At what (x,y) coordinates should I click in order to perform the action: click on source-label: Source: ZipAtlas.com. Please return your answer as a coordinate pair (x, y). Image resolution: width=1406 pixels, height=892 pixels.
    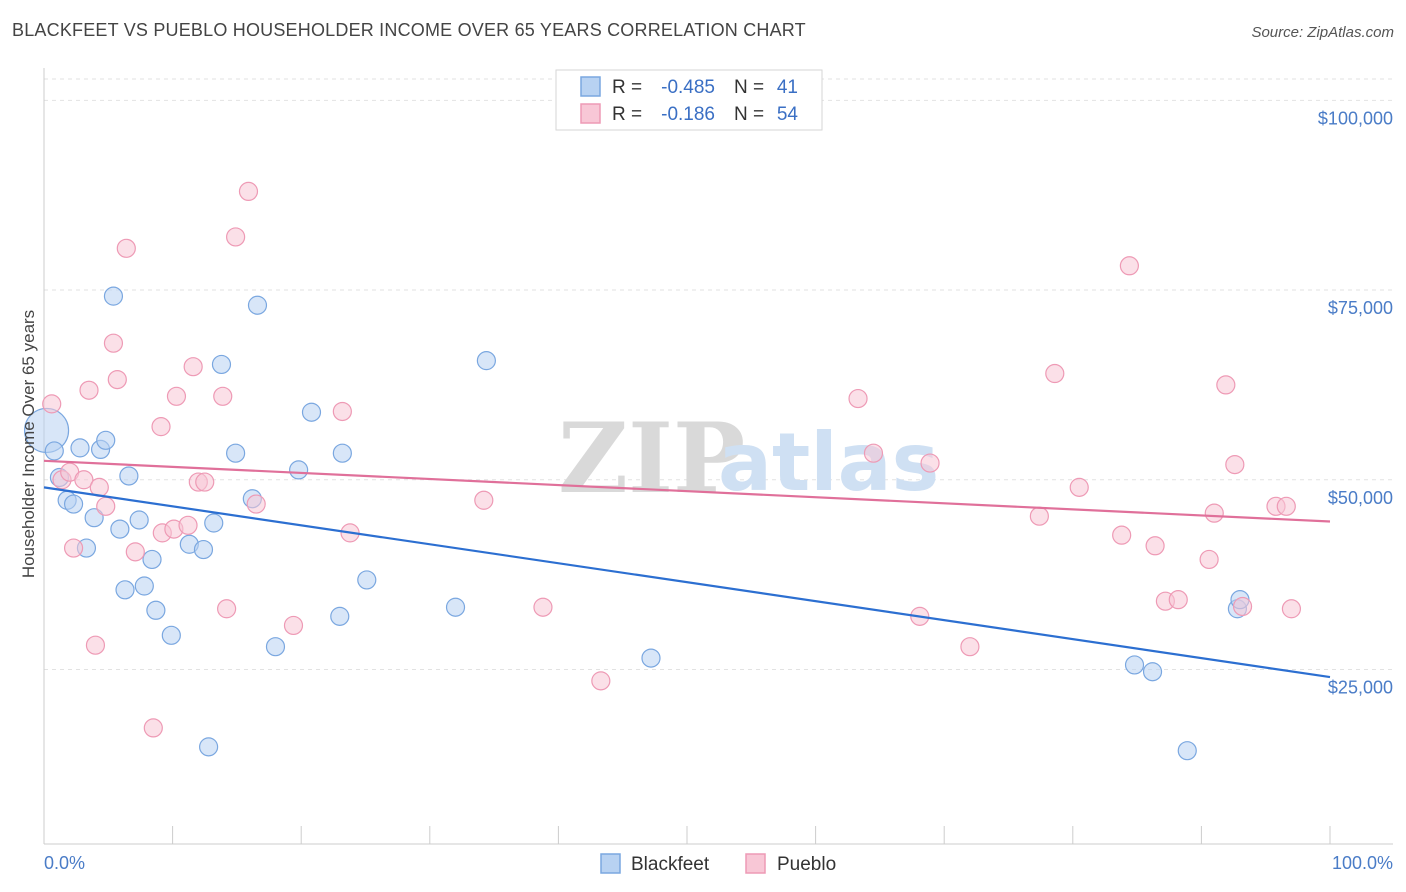
    Looking at the image, I should click on (1322, 32).